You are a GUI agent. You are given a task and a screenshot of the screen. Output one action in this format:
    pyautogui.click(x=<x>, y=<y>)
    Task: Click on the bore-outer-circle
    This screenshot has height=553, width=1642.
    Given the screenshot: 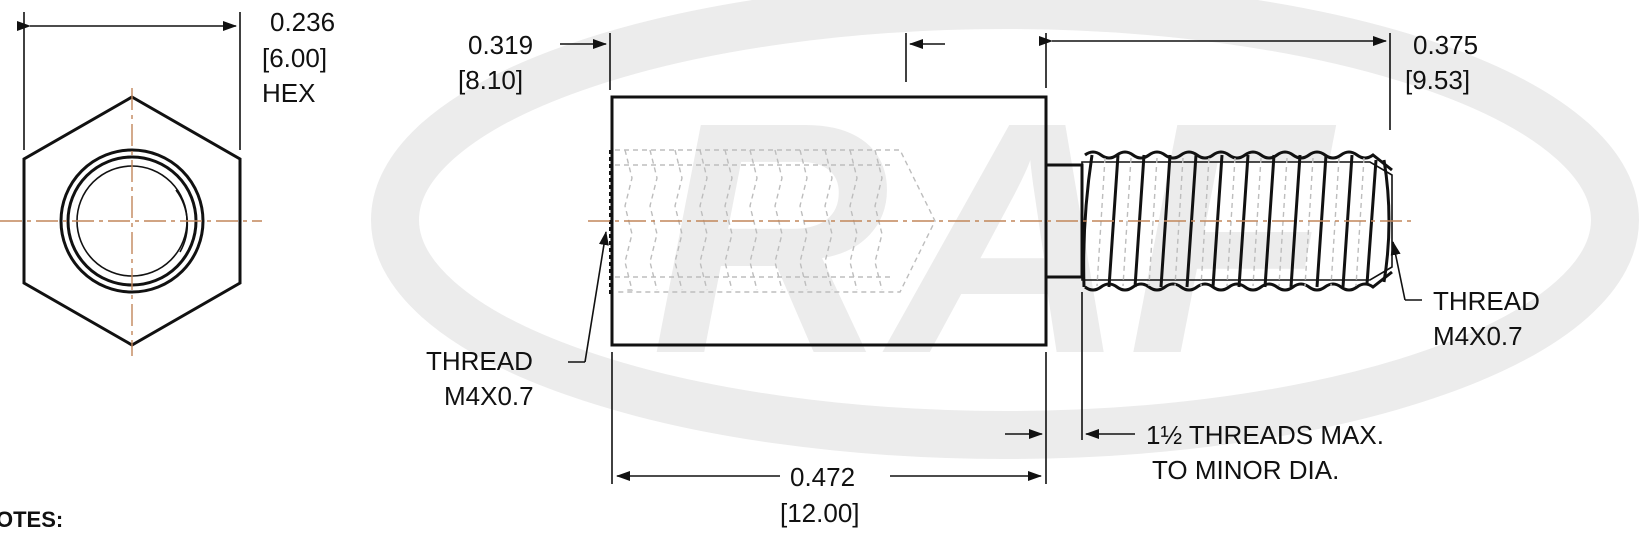 What is the action you would take?
    pyautogui.click(x=132, y=221)
    